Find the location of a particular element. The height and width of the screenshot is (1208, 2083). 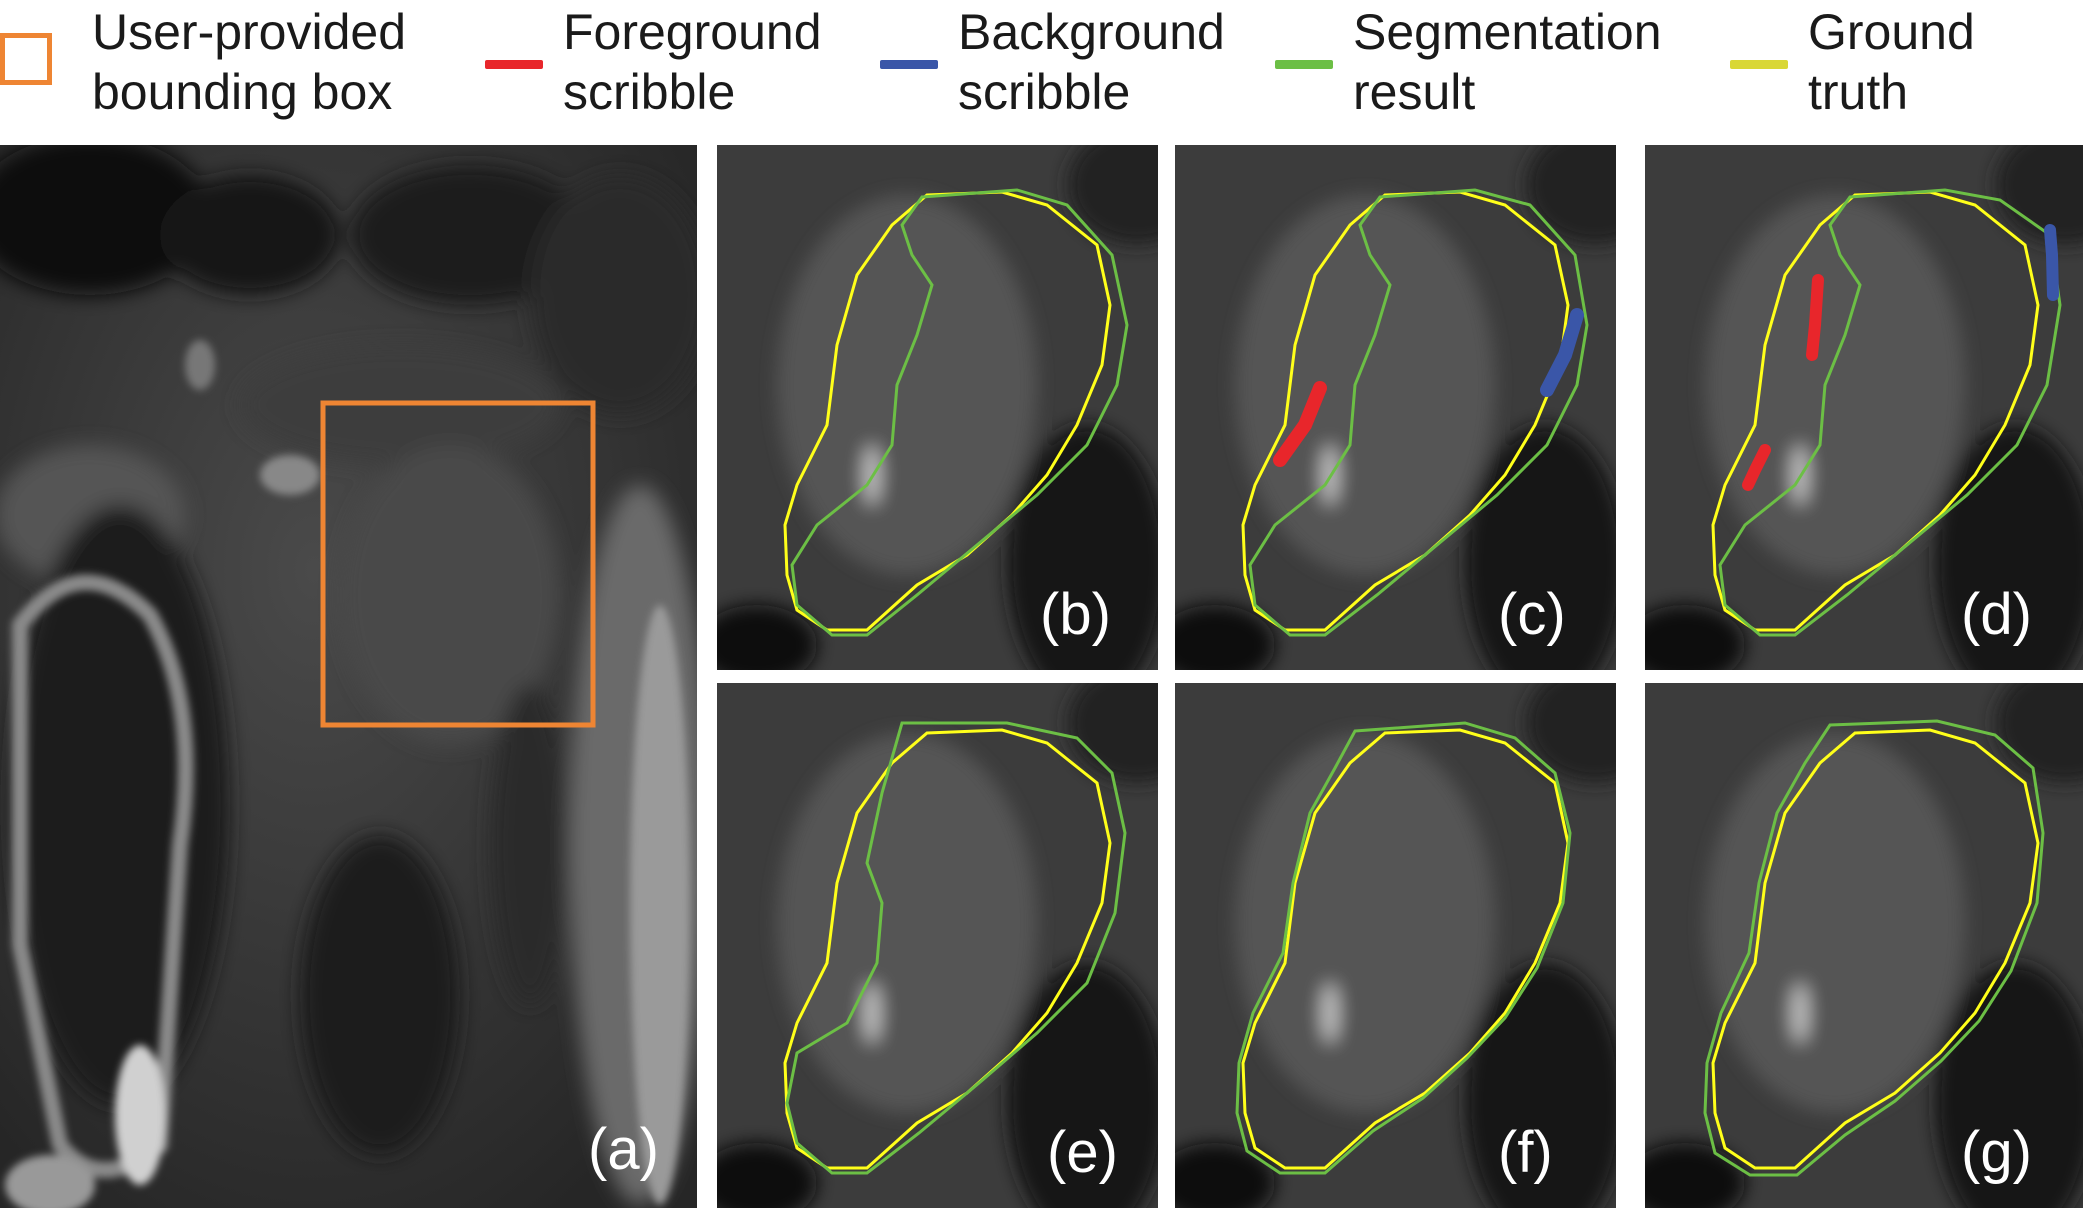

panel-b-initial-segmentation: (b) is located at coordinates (937, 407).